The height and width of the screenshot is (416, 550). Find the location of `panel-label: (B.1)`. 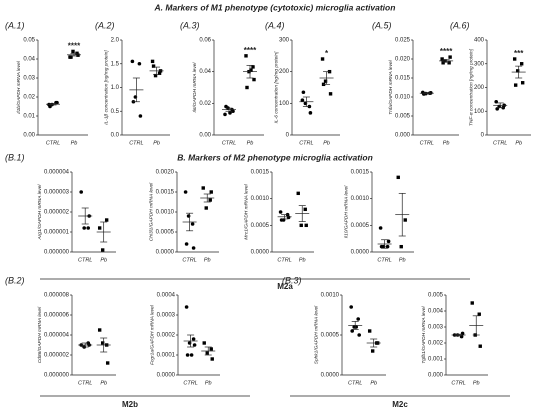

panel-label: (B.1) is located at coordinates (15, 157).